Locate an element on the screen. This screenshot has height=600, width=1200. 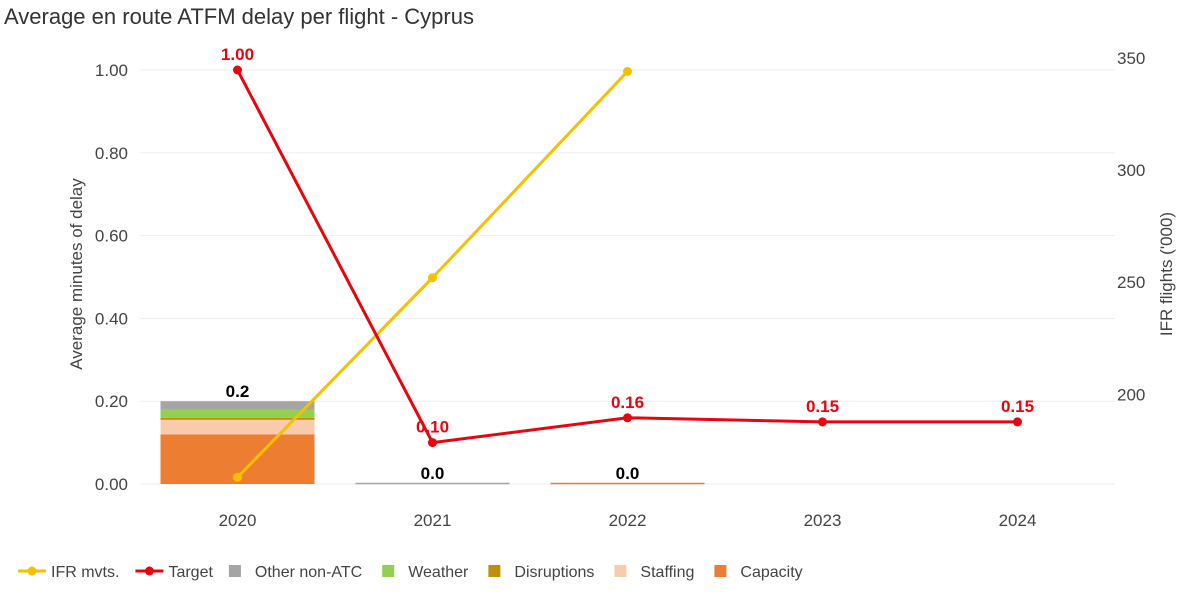
right-tick-label: 350 is located at coordinates (1131, 58).